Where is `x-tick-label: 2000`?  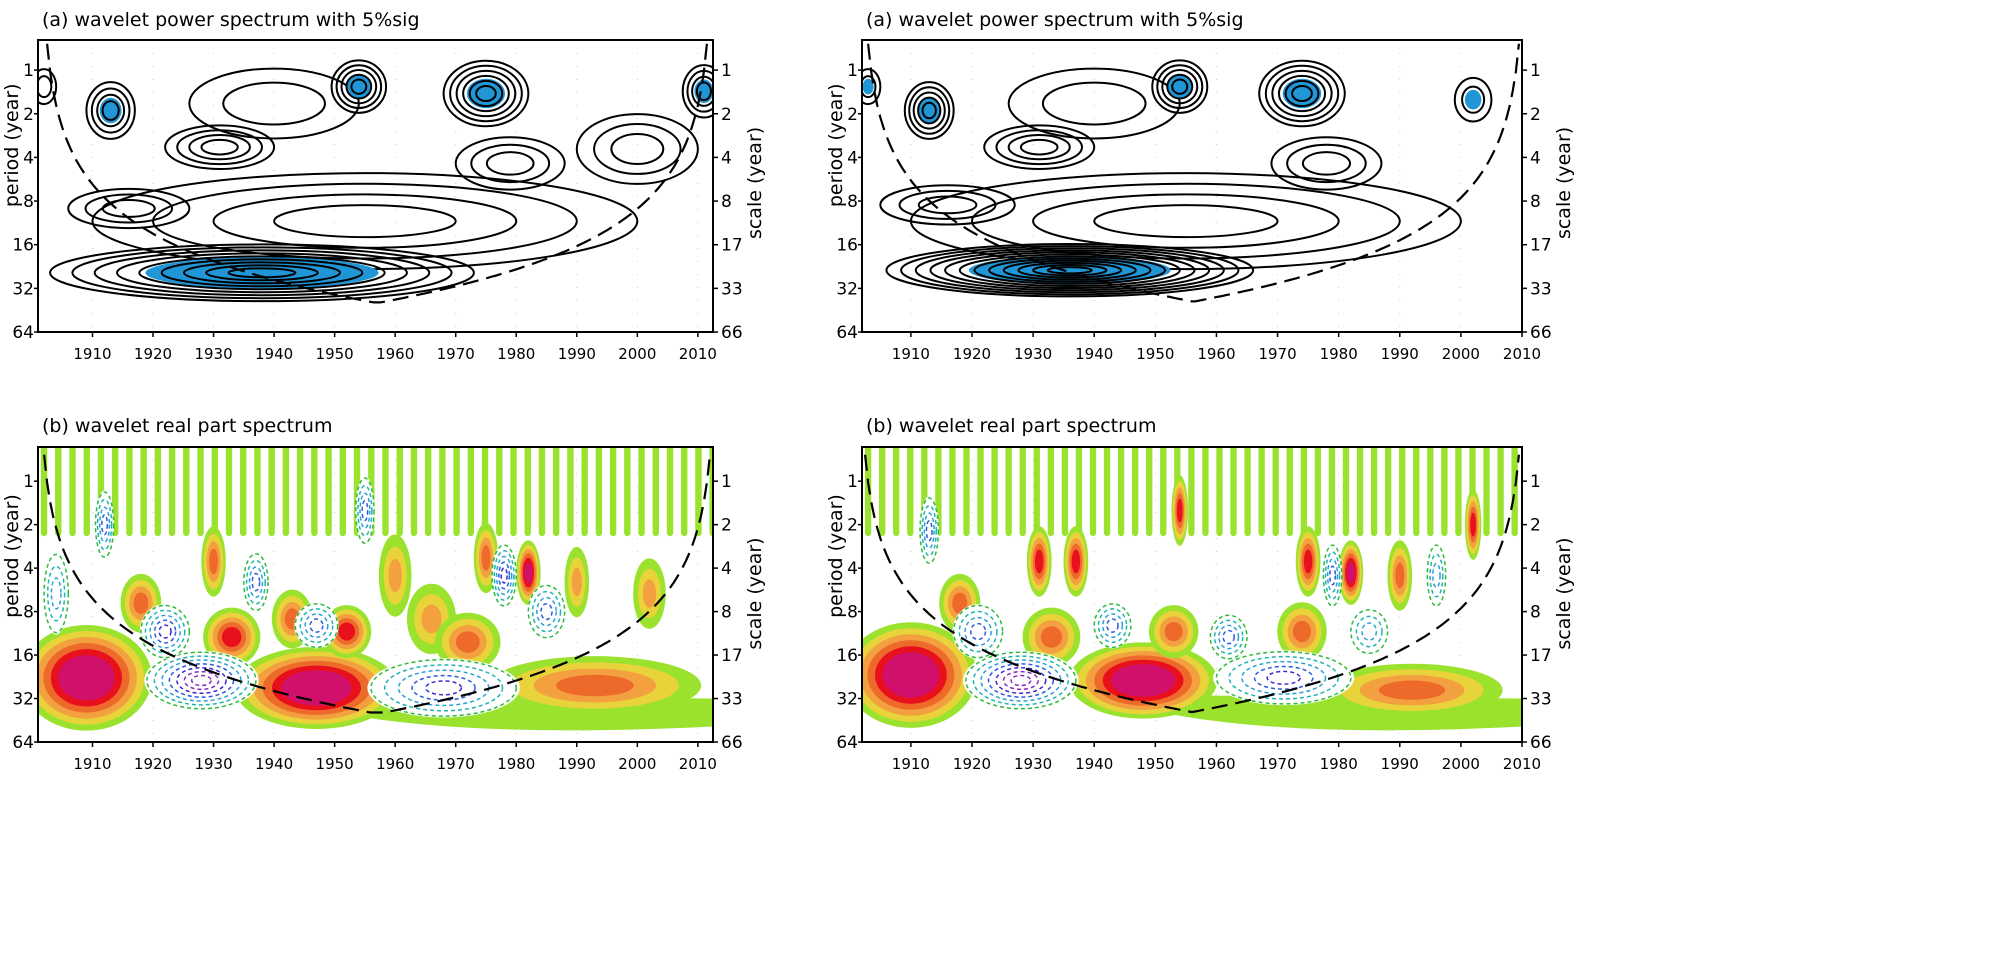
x-tick-label: 2000 is located at coordinates (637, 764).